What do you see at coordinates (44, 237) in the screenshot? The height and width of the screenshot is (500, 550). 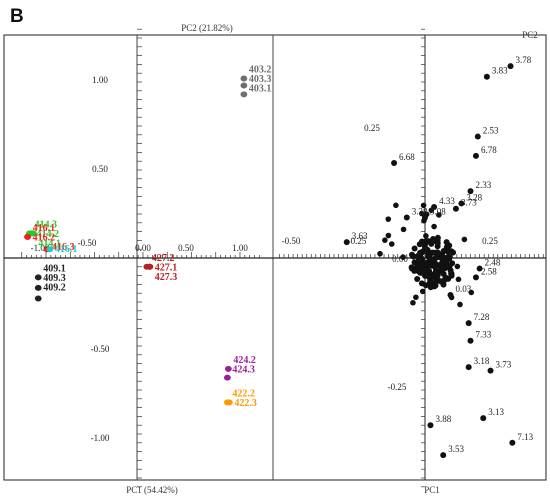 I see `point-label: 416.2` at bounding box center [44, 237].